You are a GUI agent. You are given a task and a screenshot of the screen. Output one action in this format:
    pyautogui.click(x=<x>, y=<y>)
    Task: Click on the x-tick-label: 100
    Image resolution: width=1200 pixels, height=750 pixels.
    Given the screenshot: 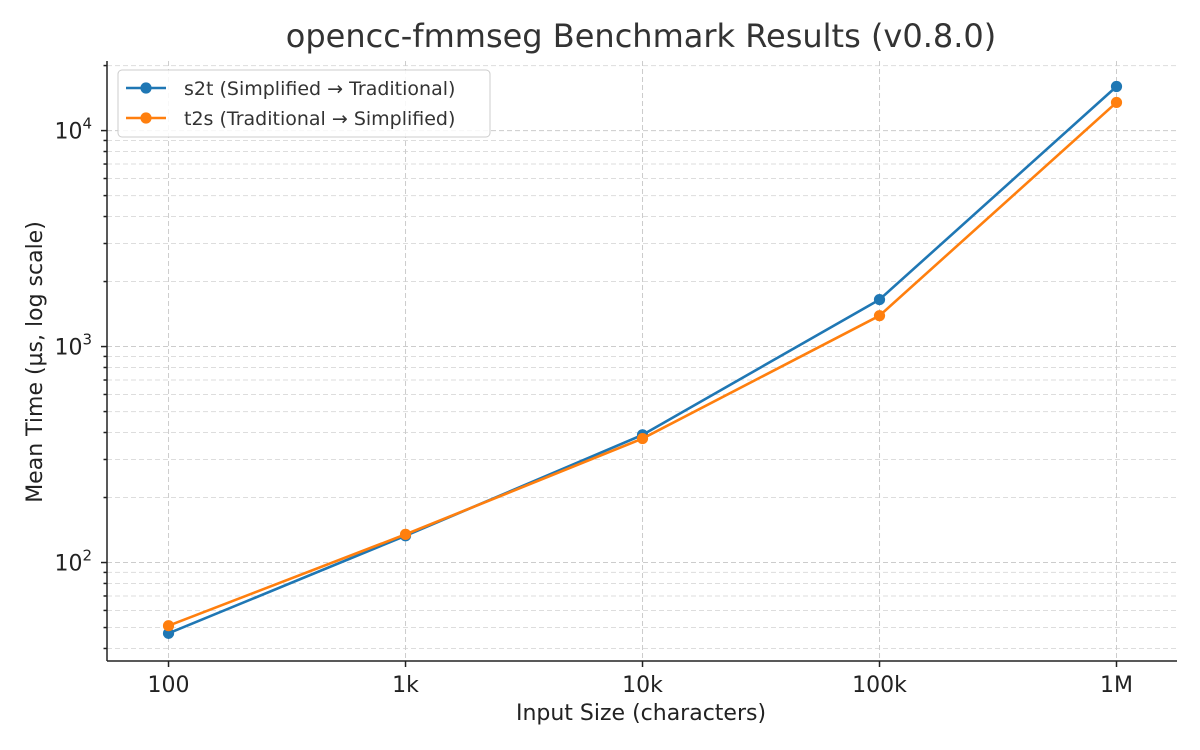 What is the action you would take?
    pyautogui.click(x=169, y=685)
    